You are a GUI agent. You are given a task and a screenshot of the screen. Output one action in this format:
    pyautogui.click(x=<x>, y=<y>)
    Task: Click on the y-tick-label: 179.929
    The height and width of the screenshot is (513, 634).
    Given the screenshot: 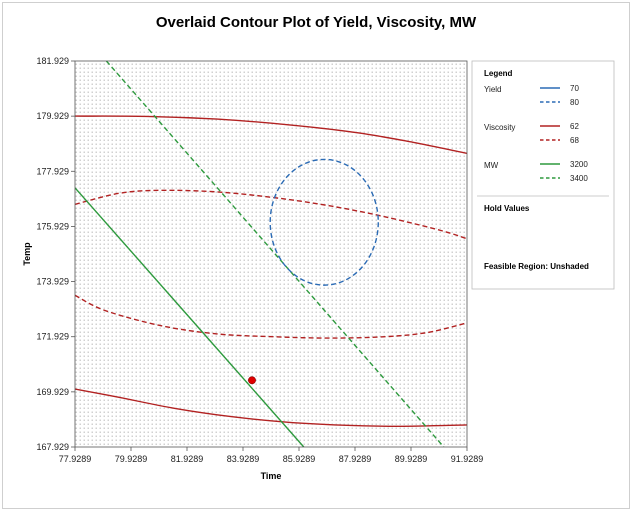 What is the action you would take?
    pyautogui.click(x=52, y=116)
    